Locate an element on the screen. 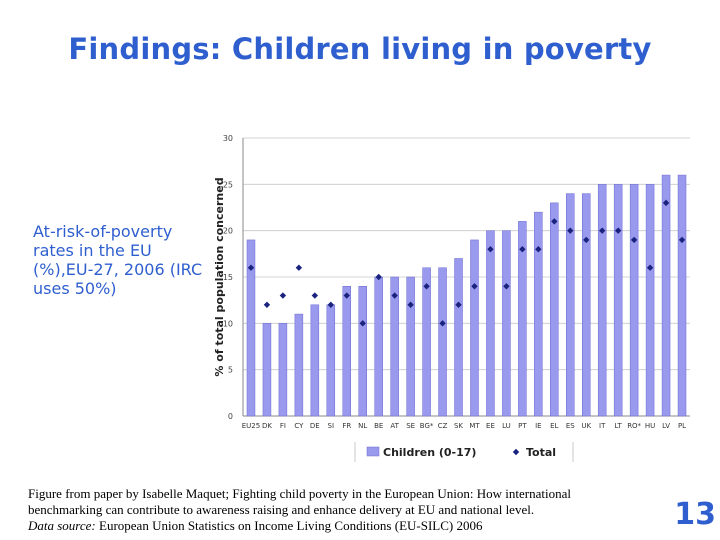 The height and width of the screenshot is (540, 720). legend-swatch-total is located at coordinates (516, 452).